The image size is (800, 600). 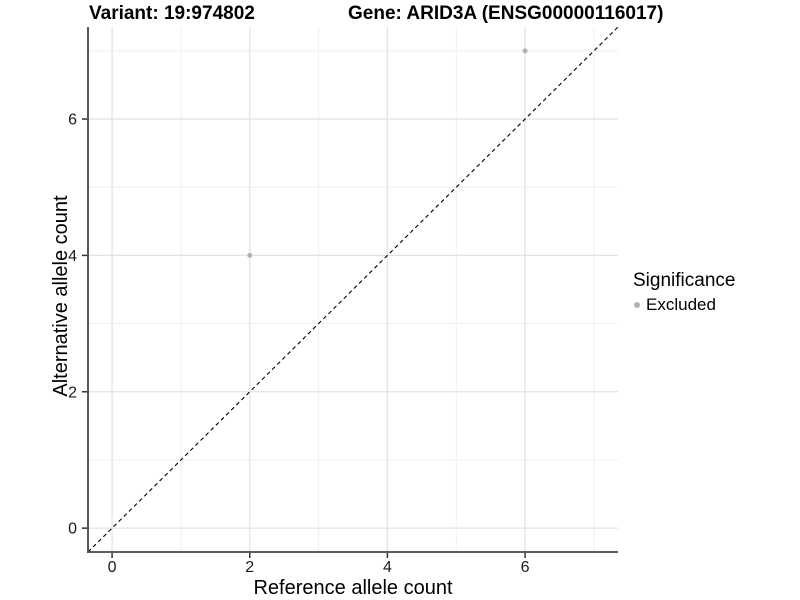 I want to click on x-tick-label: 4, so click(x=387, y=567).